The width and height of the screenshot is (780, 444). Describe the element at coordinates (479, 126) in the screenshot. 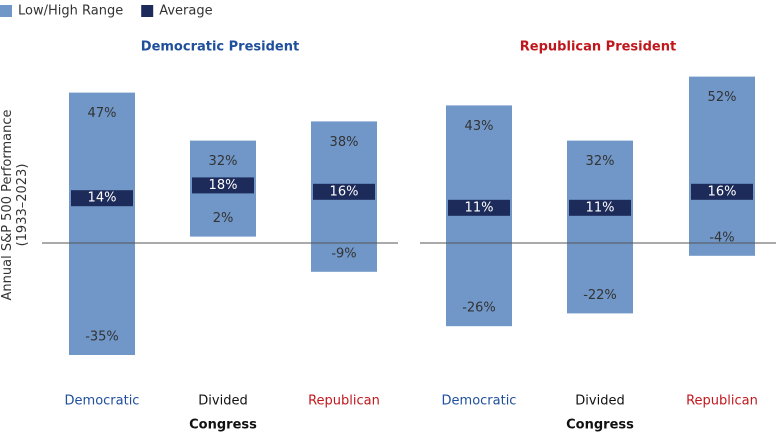

I see `high-label: 43%` at that location.